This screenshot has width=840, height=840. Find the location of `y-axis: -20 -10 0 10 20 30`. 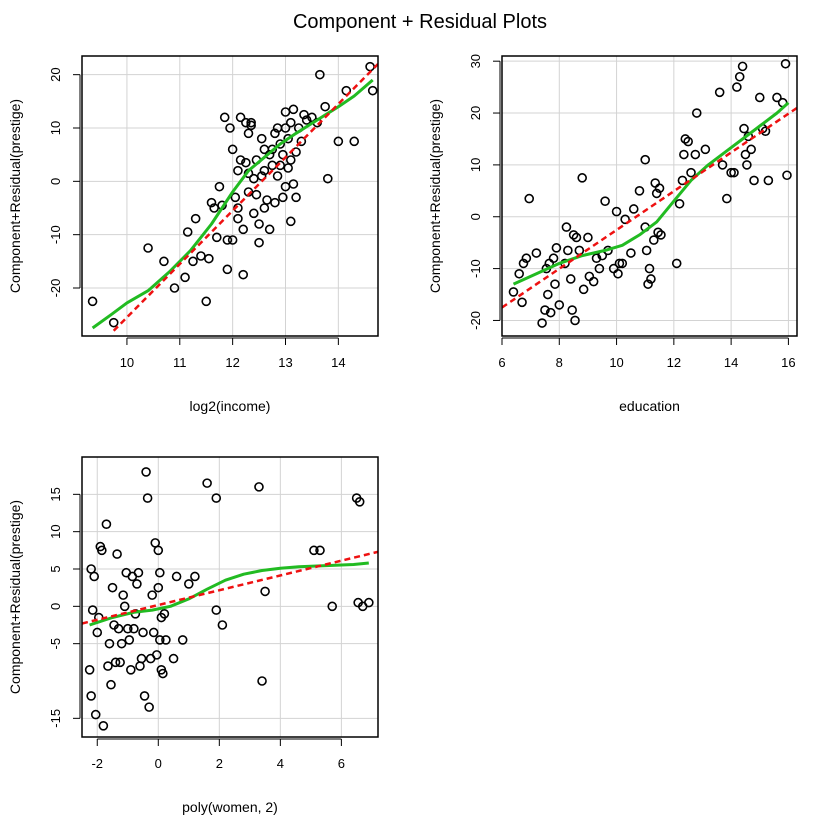

y-axis: -20 -10 0 10 20 30 is located at coordinates (484, 192).